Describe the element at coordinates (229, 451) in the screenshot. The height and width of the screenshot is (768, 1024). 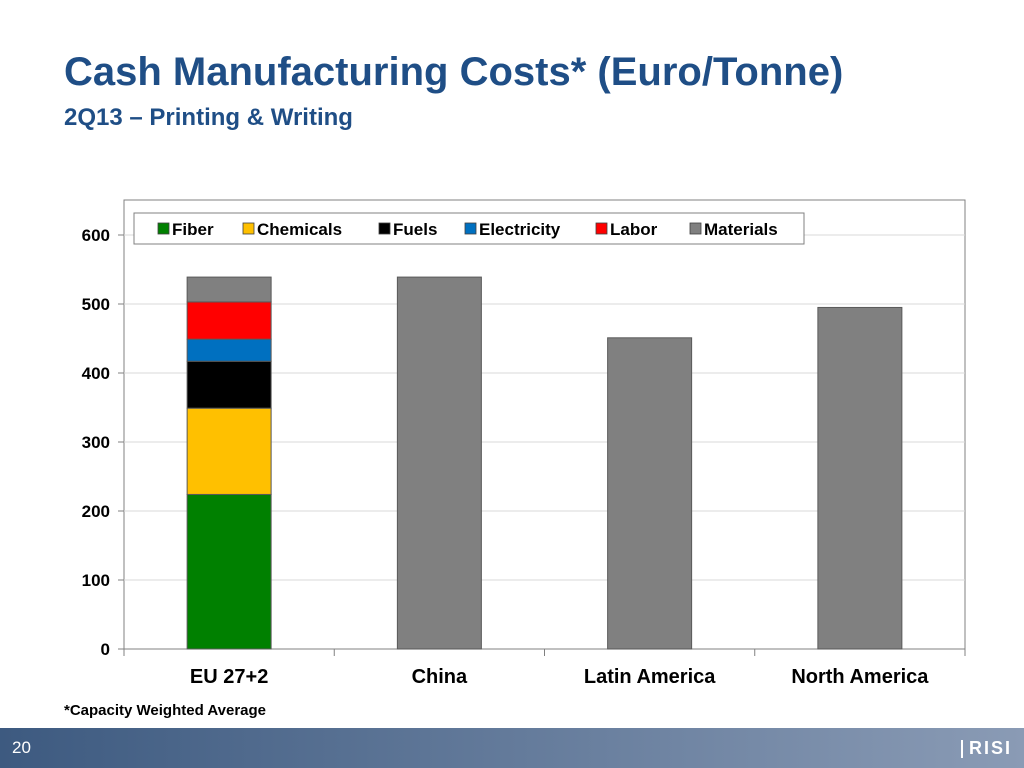
I see `bar-segment-chemicals` at that location.